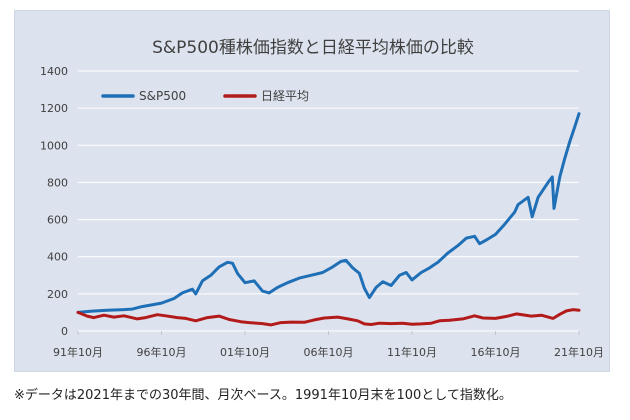 Image resolution: width=630 pixels, height=420 pixels. What do you see at coordinates (205, 96) in the screenshot?
I see `legend: S&P500 日経平均` at bounding box center [205, 96].